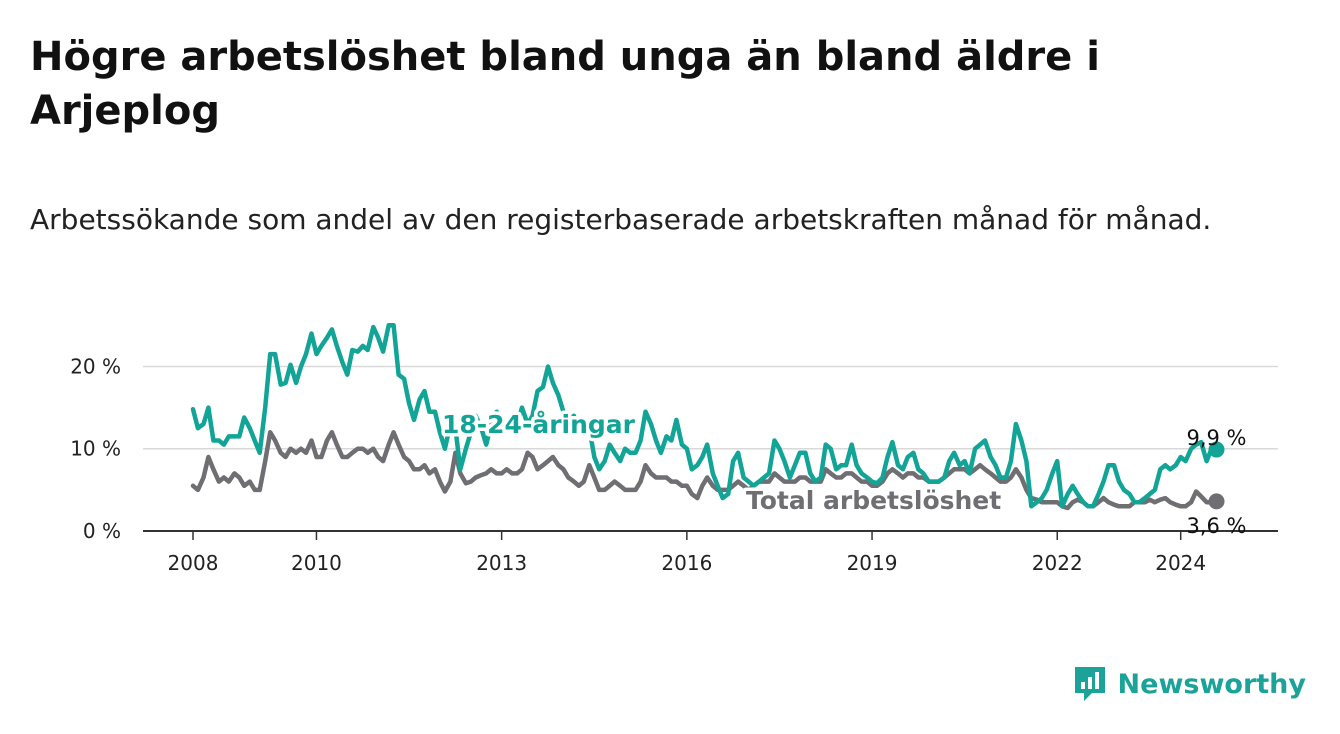 This screenshot has height=734, width=1340. Describe the element at coordinates (1089, 684) in the screenshot. I see `newsworthy-logo-icon` at that location.